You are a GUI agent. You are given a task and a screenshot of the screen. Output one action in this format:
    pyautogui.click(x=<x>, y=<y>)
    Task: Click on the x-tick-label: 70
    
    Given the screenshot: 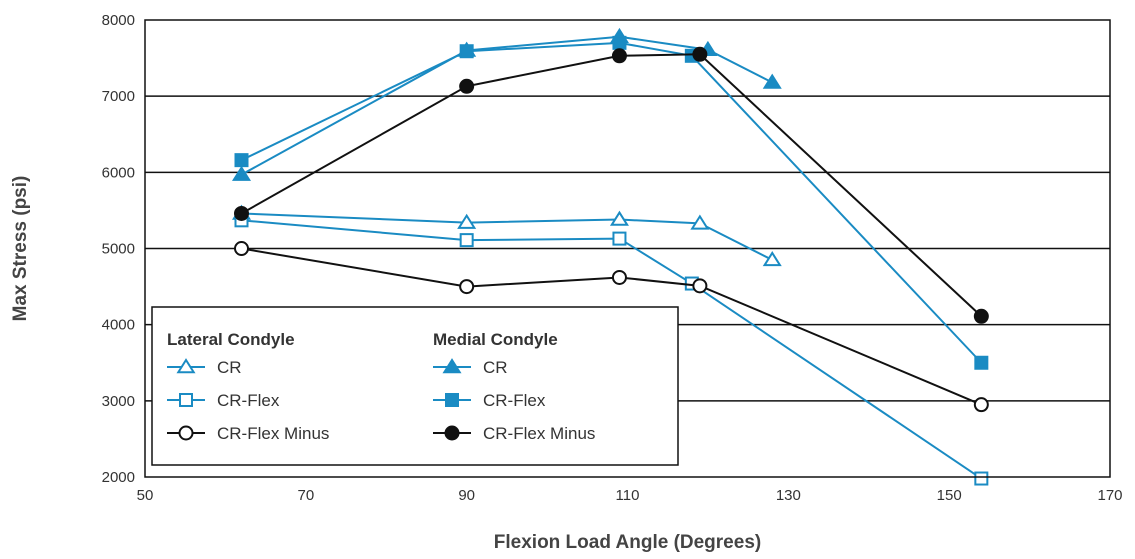 What is the action you would take?
    pyautogui.click(x=305, y=495)
    